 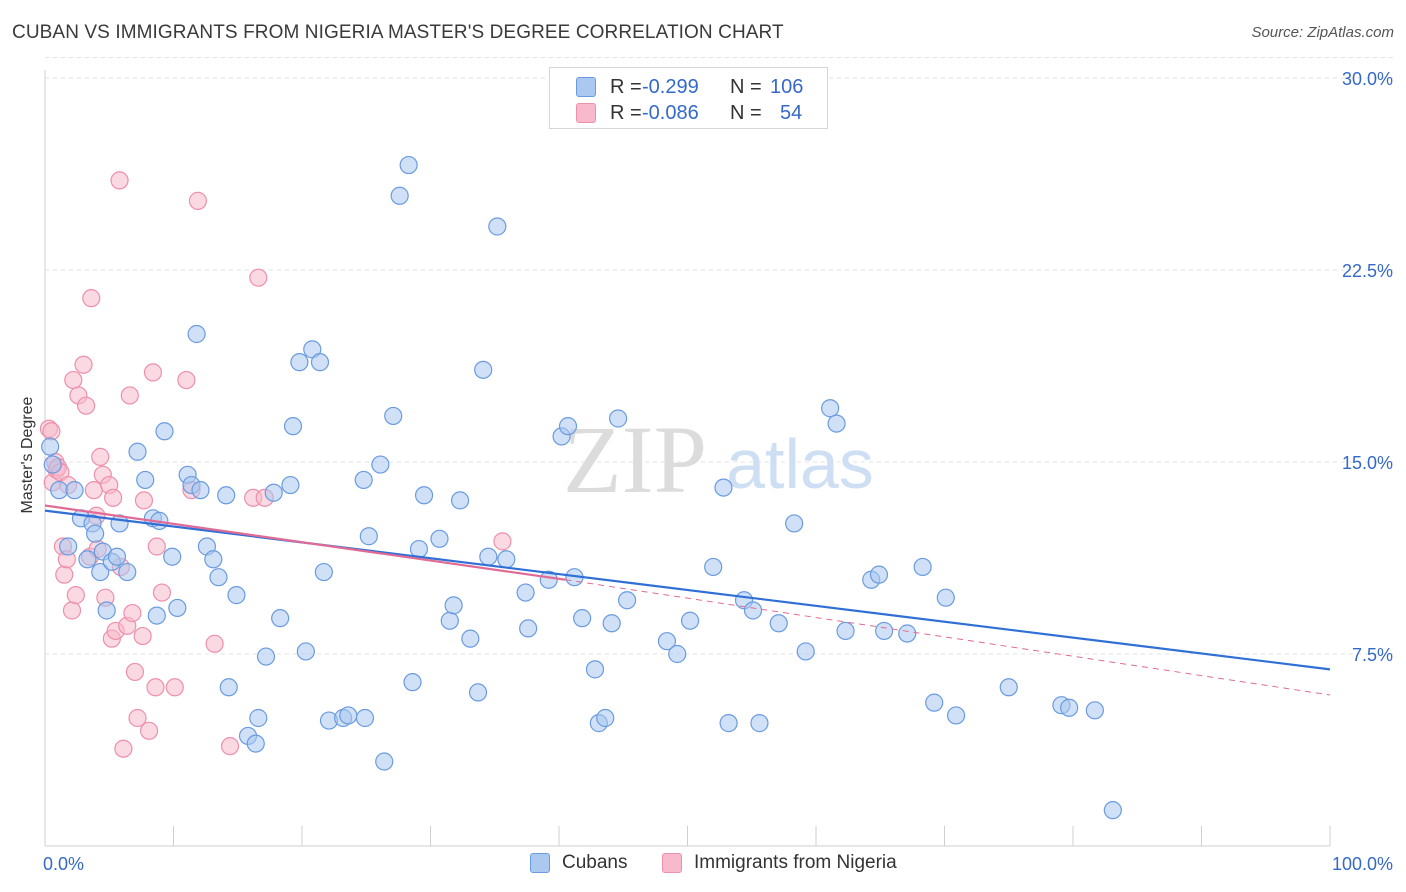 I want to click on series-legend: Cubans Immigrants from Nigeria, so click(x=703, y=865).